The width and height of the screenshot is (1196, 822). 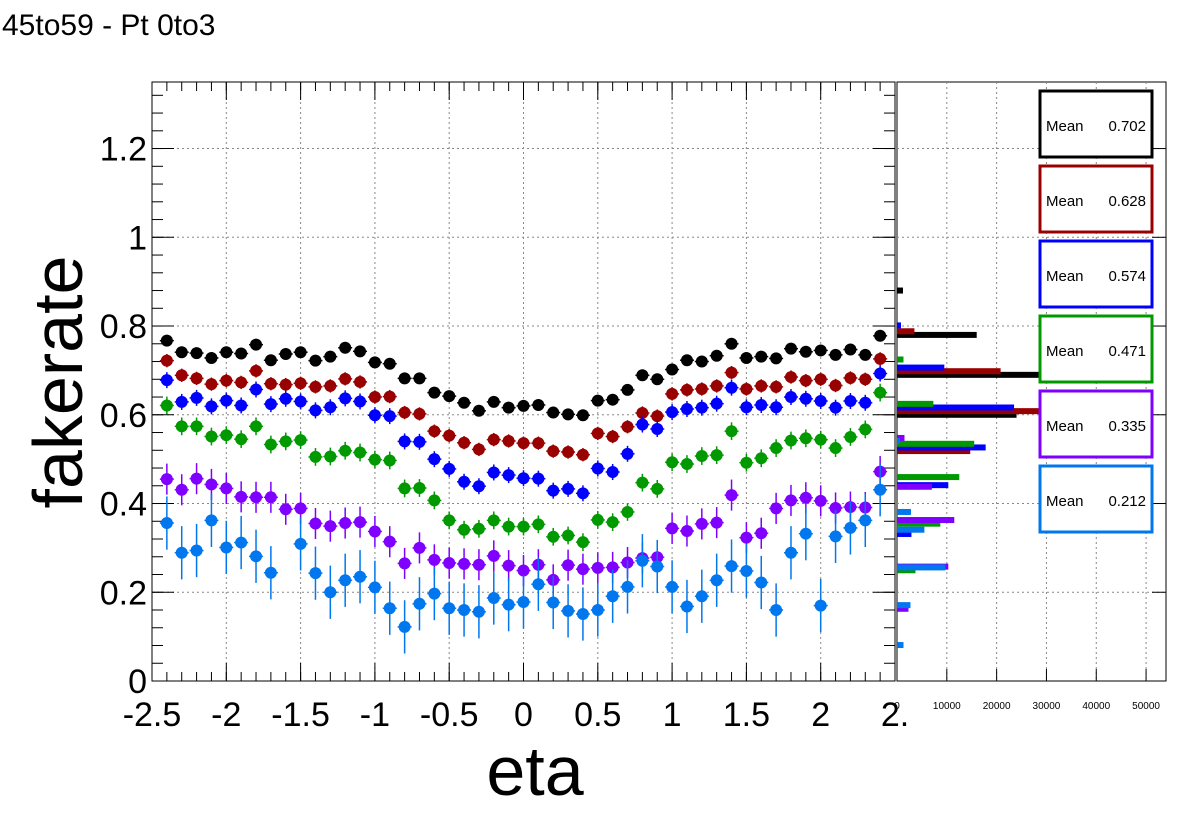 I want to click on x-tick-label: -1, so click(x=375, y=715).